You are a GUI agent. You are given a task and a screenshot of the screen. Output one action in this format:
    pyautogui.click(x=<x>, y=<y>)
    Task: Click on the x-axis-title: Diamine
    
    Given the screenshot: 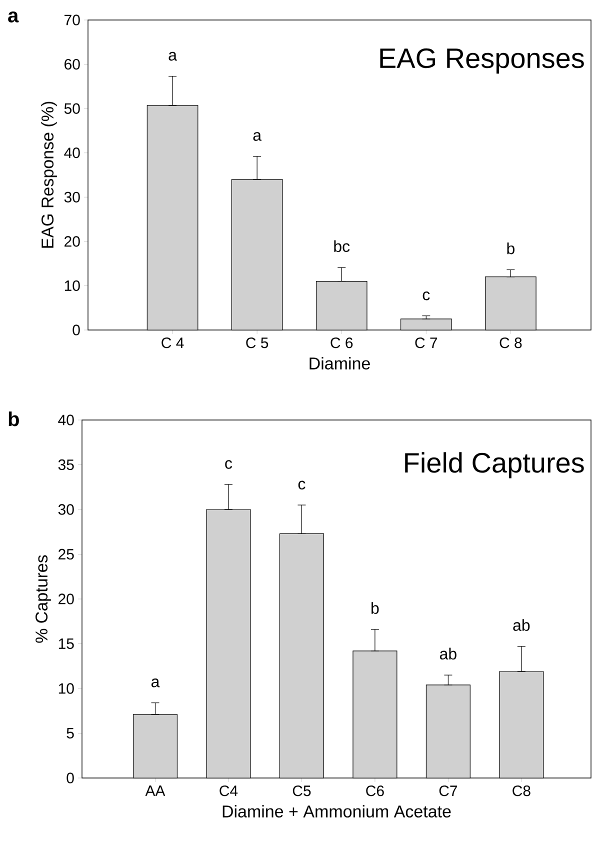 What is the action you would take?
    pyautogui.click(x=340, y=363)
    